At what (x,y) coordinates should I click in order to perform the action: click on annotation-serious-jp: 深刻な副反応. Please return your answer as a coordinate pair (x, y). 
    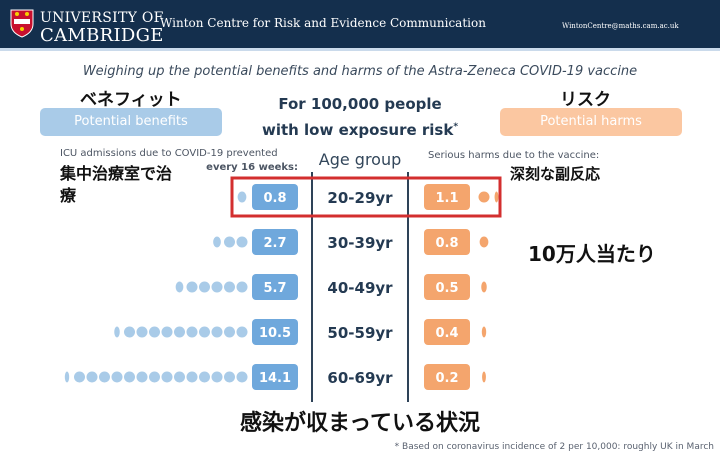
    Looking at the image, I should click on (555, 174).